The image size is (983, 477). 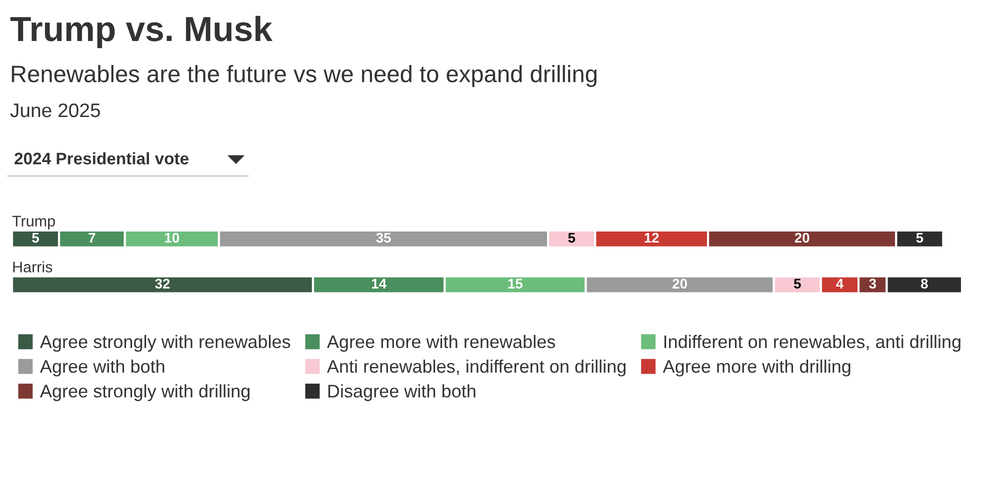 I want to click on data-label: 14, so click(x=379, y=283).